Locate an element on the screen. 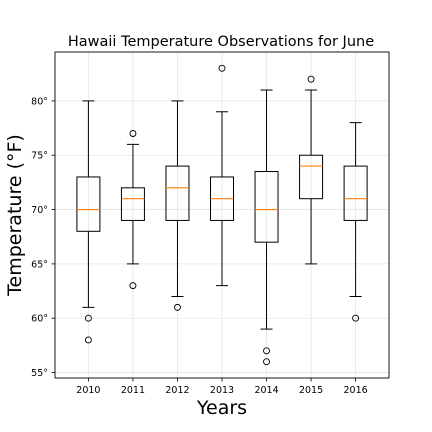  x-tick-label: 2014 is located at coordinates (266, 390).